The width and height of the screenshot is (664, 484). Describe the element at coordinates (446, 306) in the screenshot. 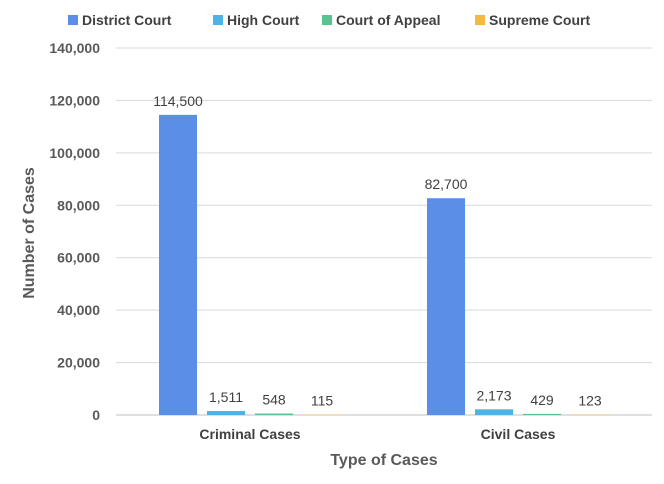

I see `bar-district-court-civil-cases` at that location.